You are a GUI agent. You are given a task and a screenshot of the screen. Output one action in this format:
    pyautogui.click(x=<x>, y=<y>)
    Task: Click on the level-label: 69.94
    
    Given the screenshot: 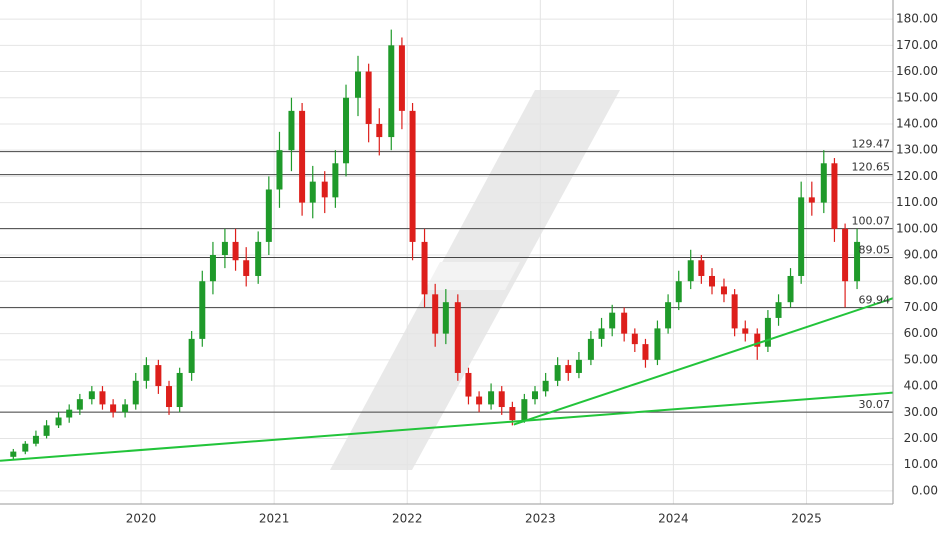 What is the action you would take?
    pyautogui.click(x=875, y=300)
    